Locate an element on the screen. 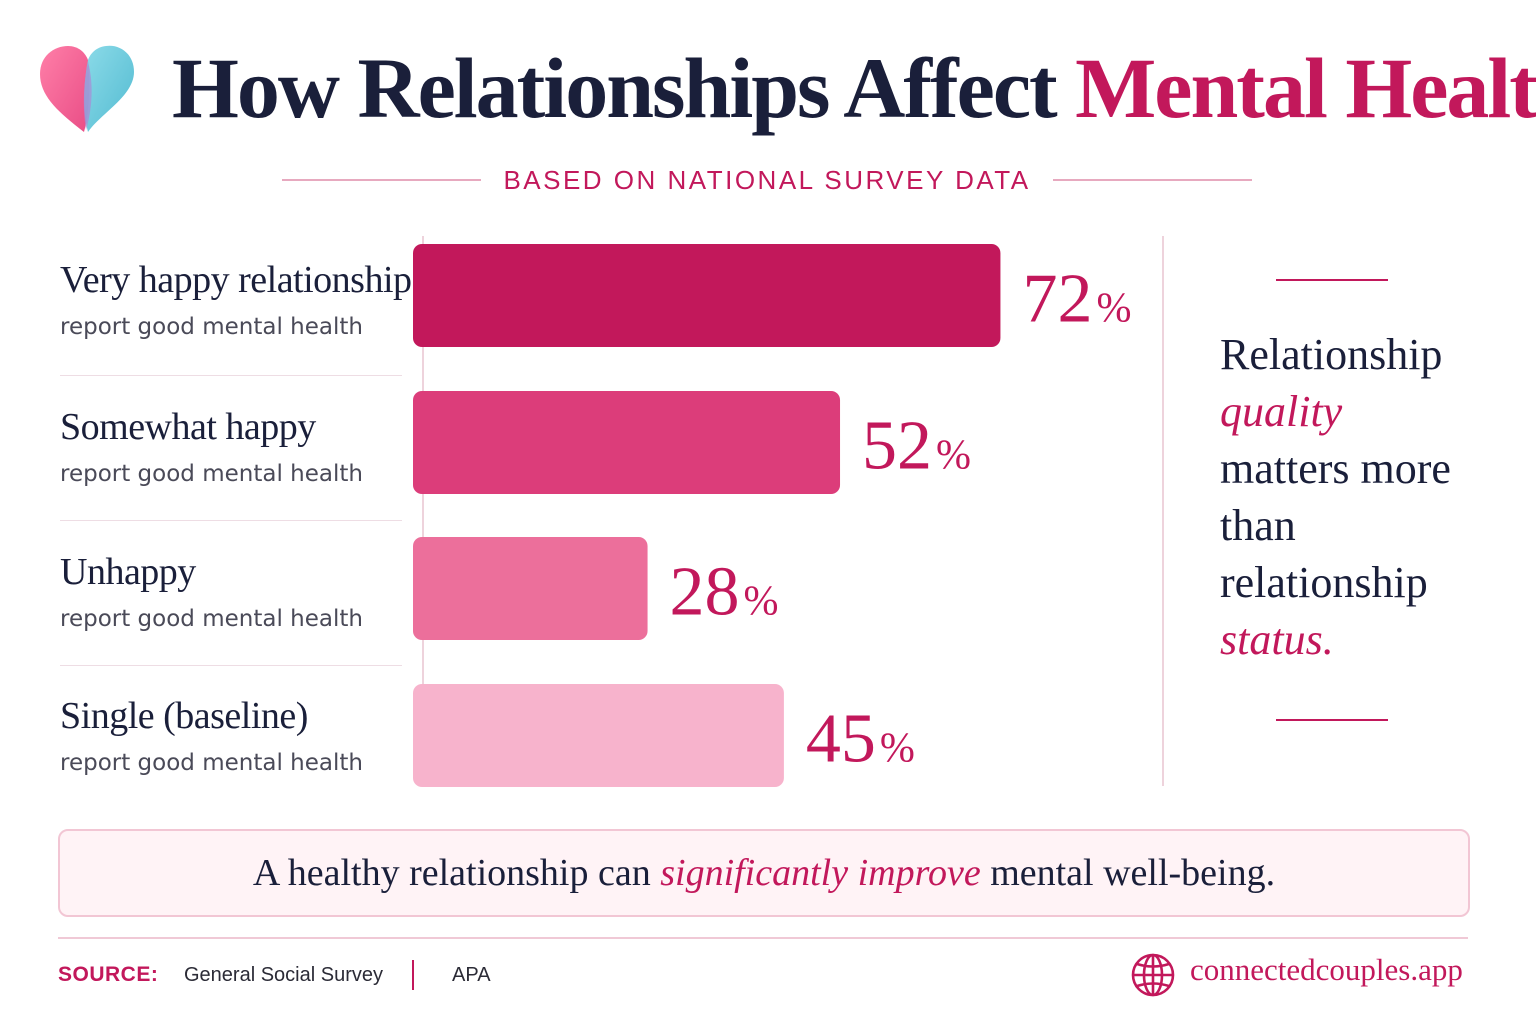  subtitle-rule-left is located at coordinates (382, 180).